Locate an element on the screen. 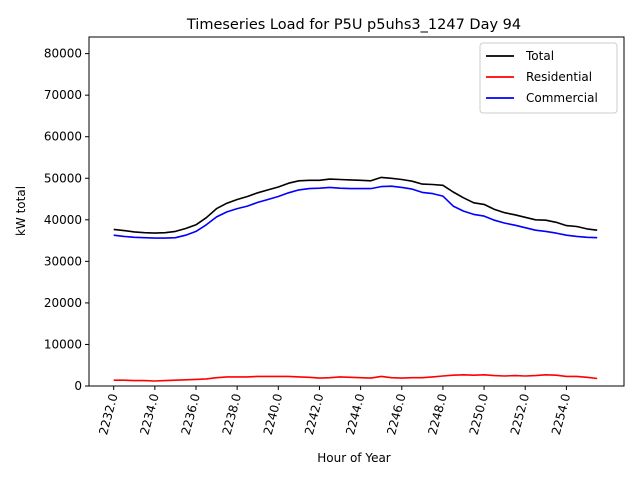 This screenshot has width=640, height=480. x-tick-label: 2242.0 is located at coordinates (314, 414).